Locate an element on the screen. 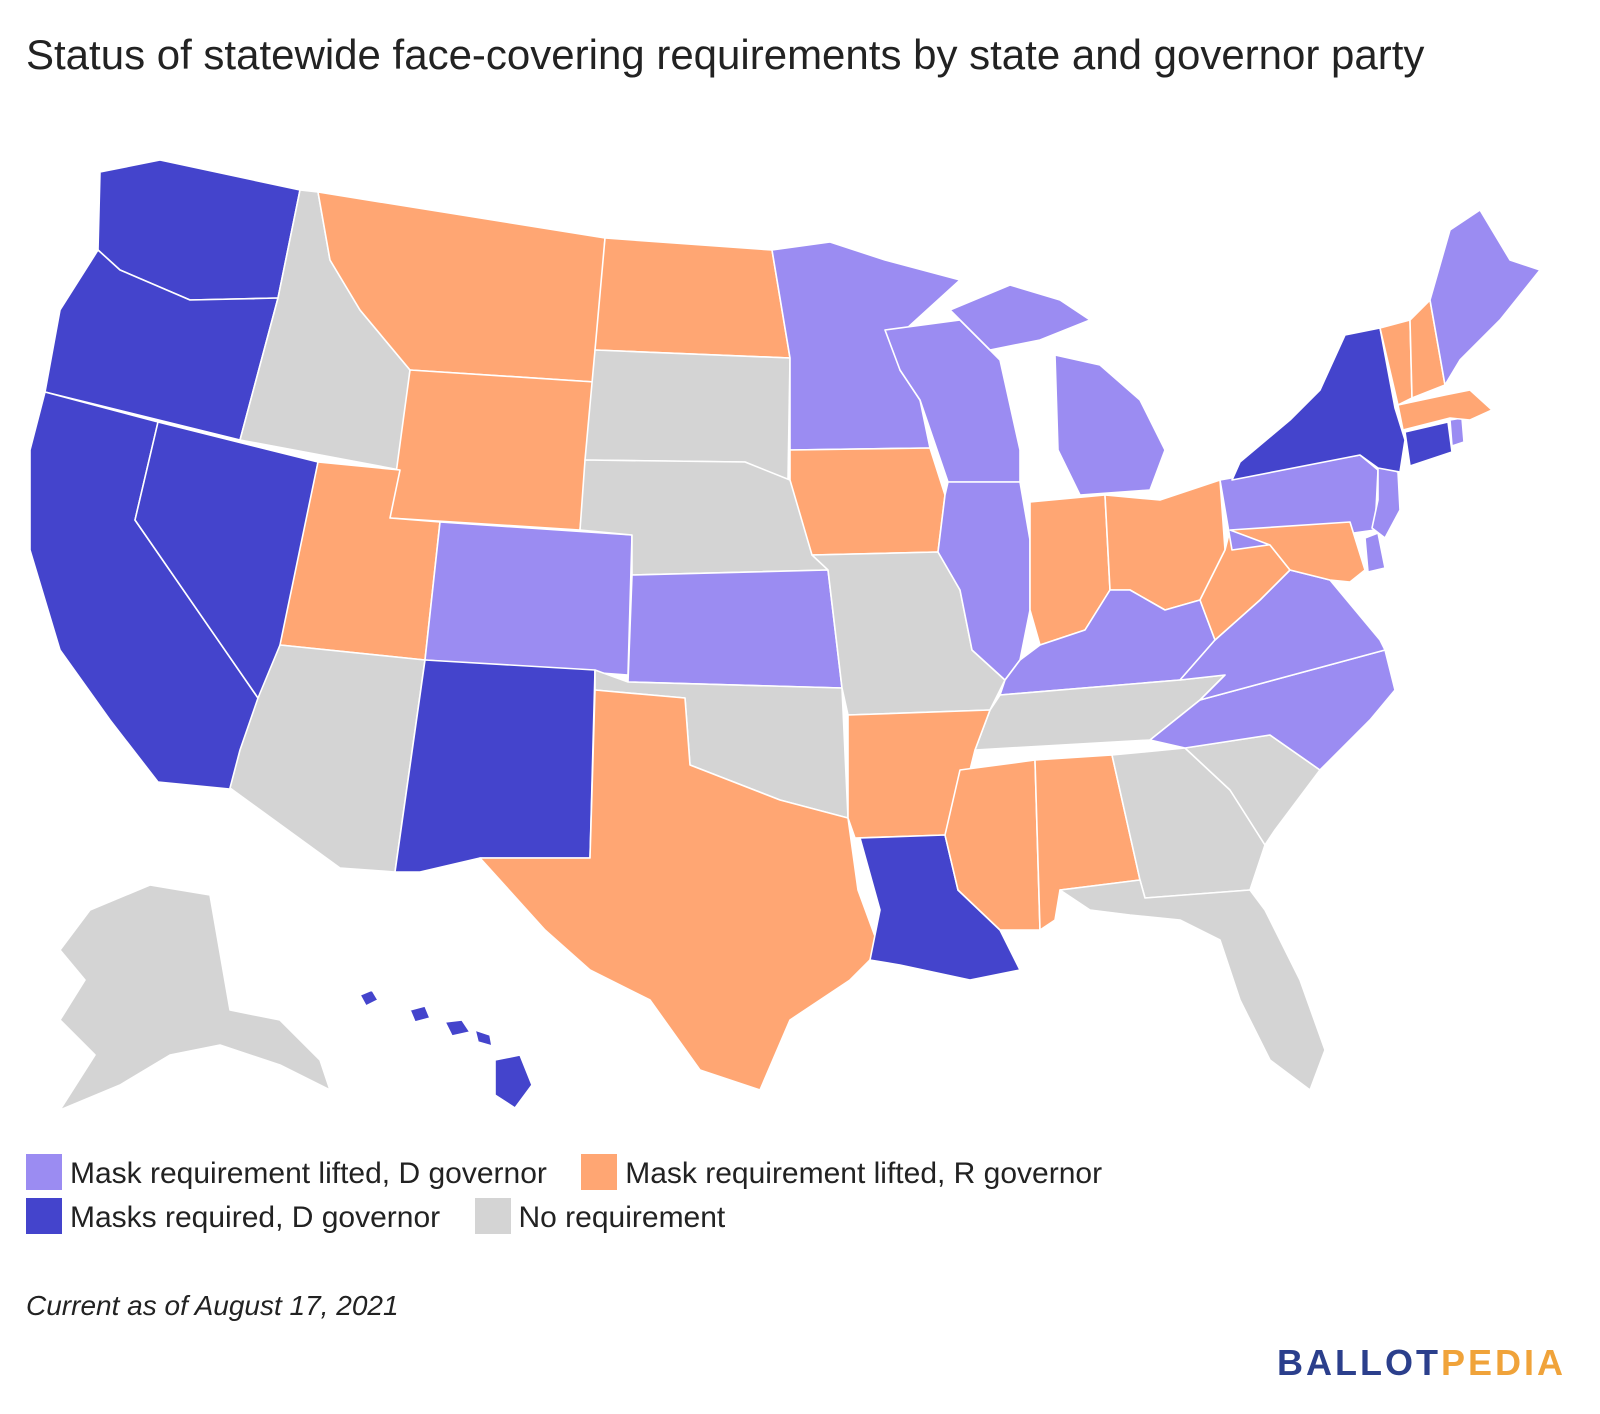  legend-item-required-d: Masks required, D governor is located at coordinates (233, 1218).